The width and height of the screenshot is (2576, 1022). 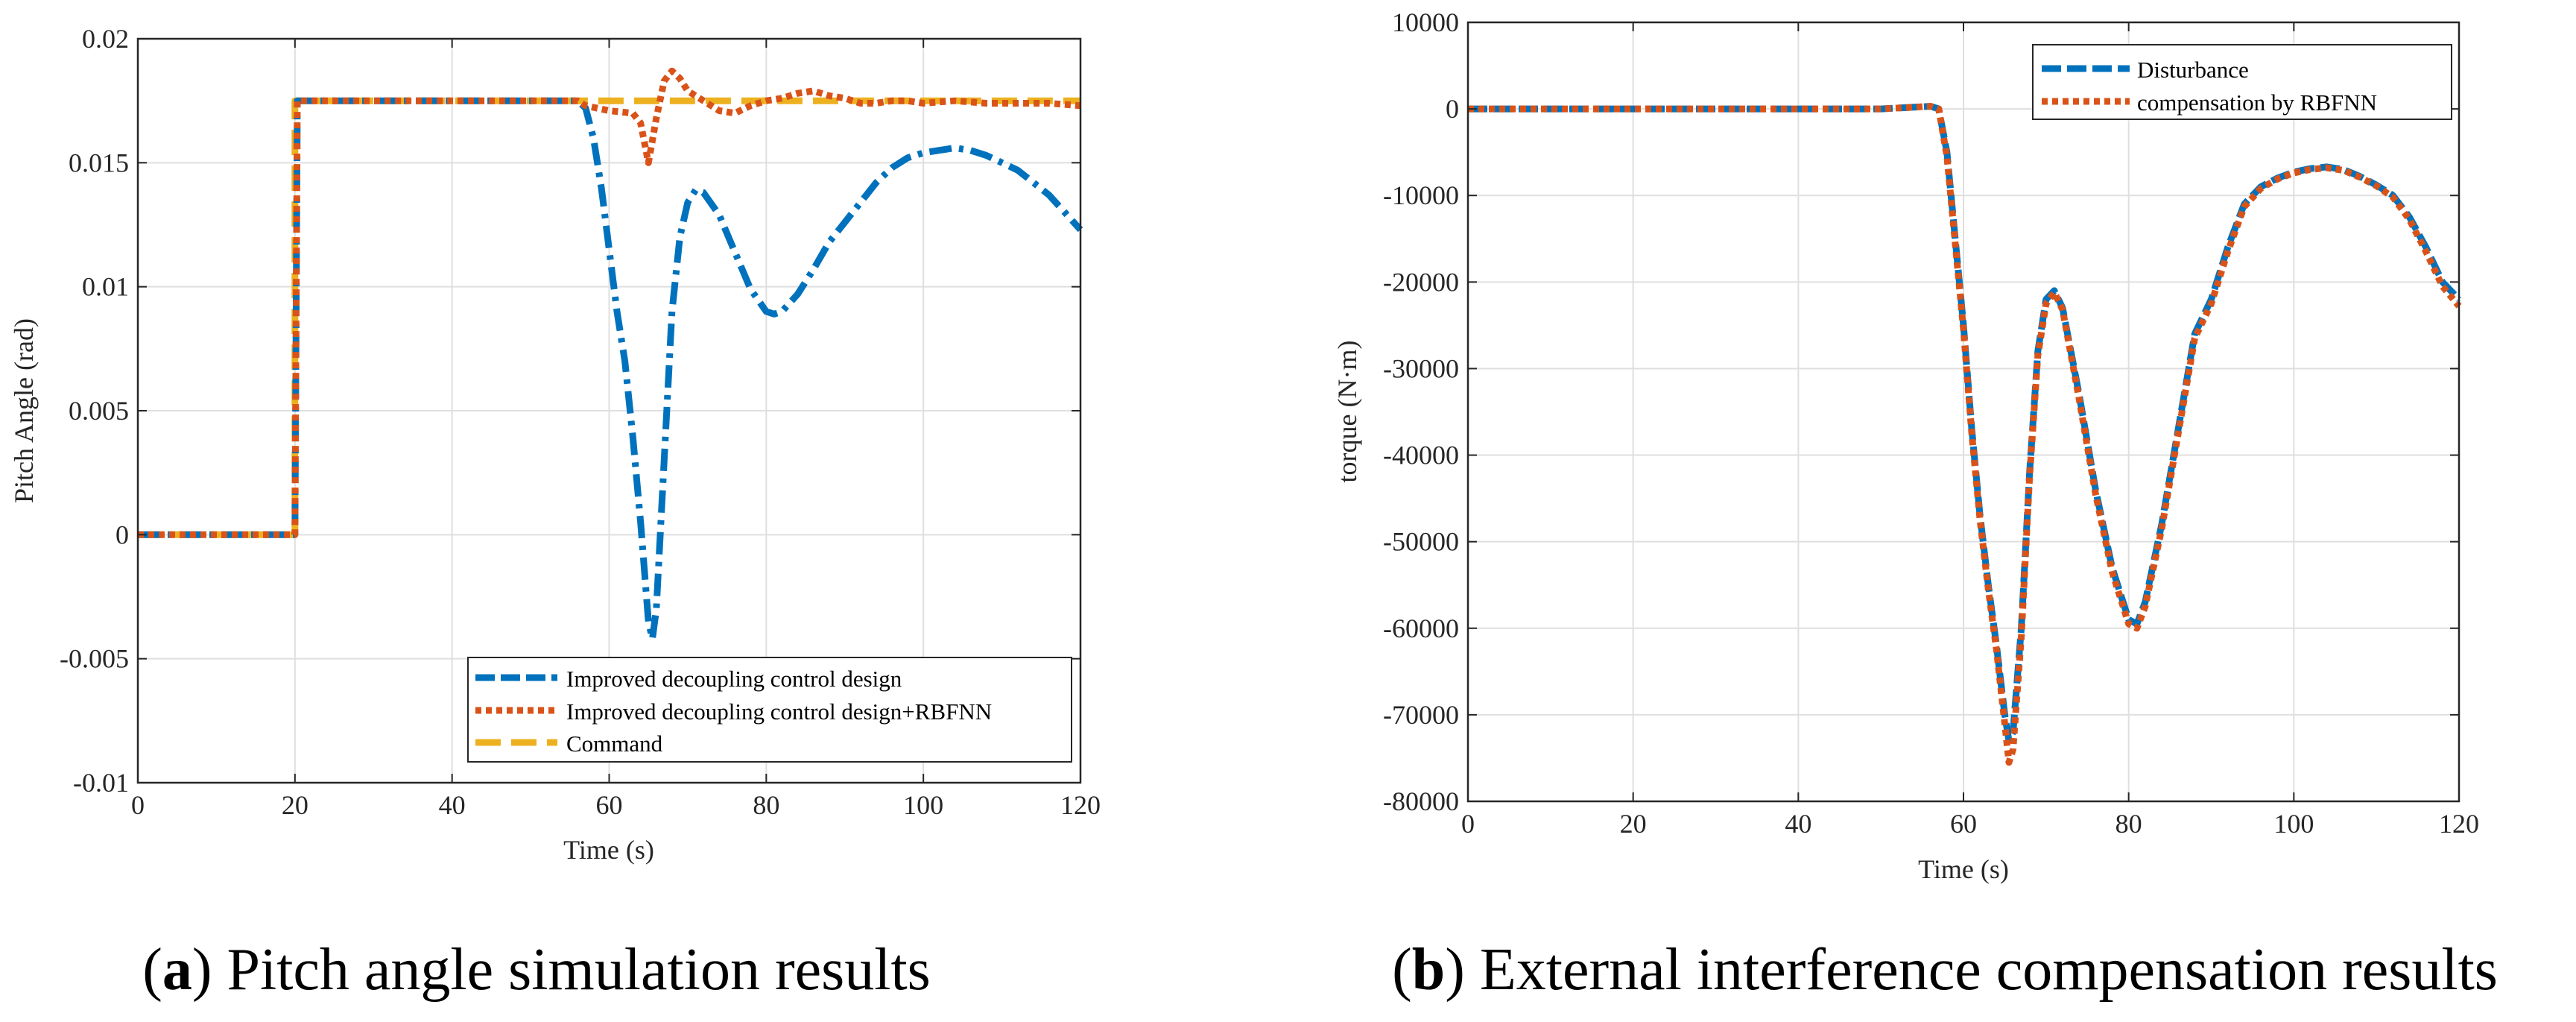 I want to click on caption-b-letter: b, so click(x=1429, y=970).